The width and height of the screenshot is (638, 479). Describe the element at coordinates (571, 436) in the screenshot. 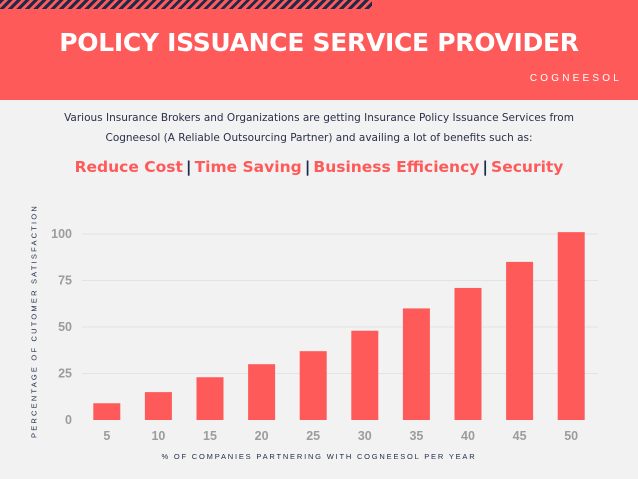

I see `x-tick-label: 50` at that location.